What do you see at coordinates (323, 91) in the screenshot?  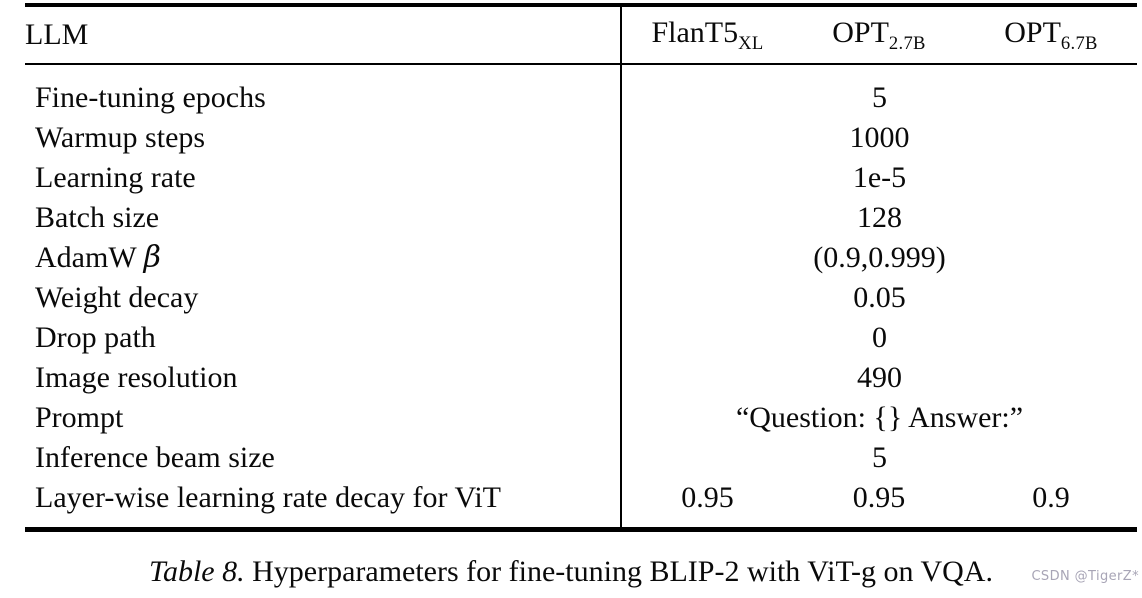 I see `row-label: Fine-tuning epochs` at bounding box center [323, 91].